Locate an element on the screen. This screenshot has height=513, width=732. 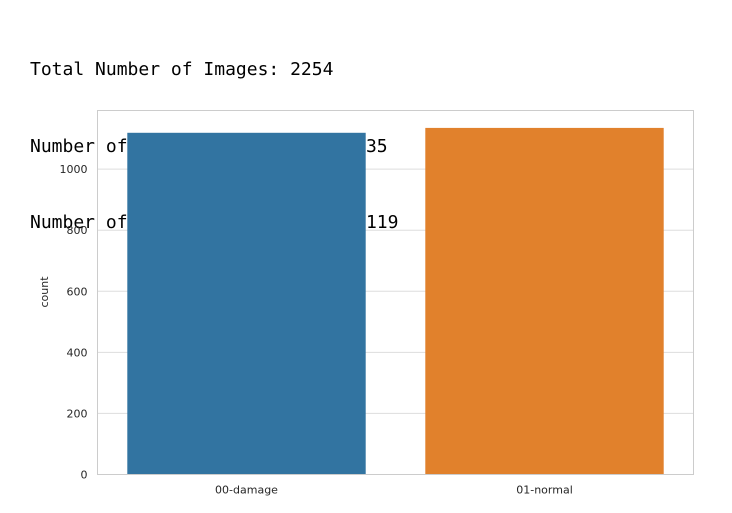
total-images-line: Total Number of Images: 2254 is located at coordinates (182, 69).